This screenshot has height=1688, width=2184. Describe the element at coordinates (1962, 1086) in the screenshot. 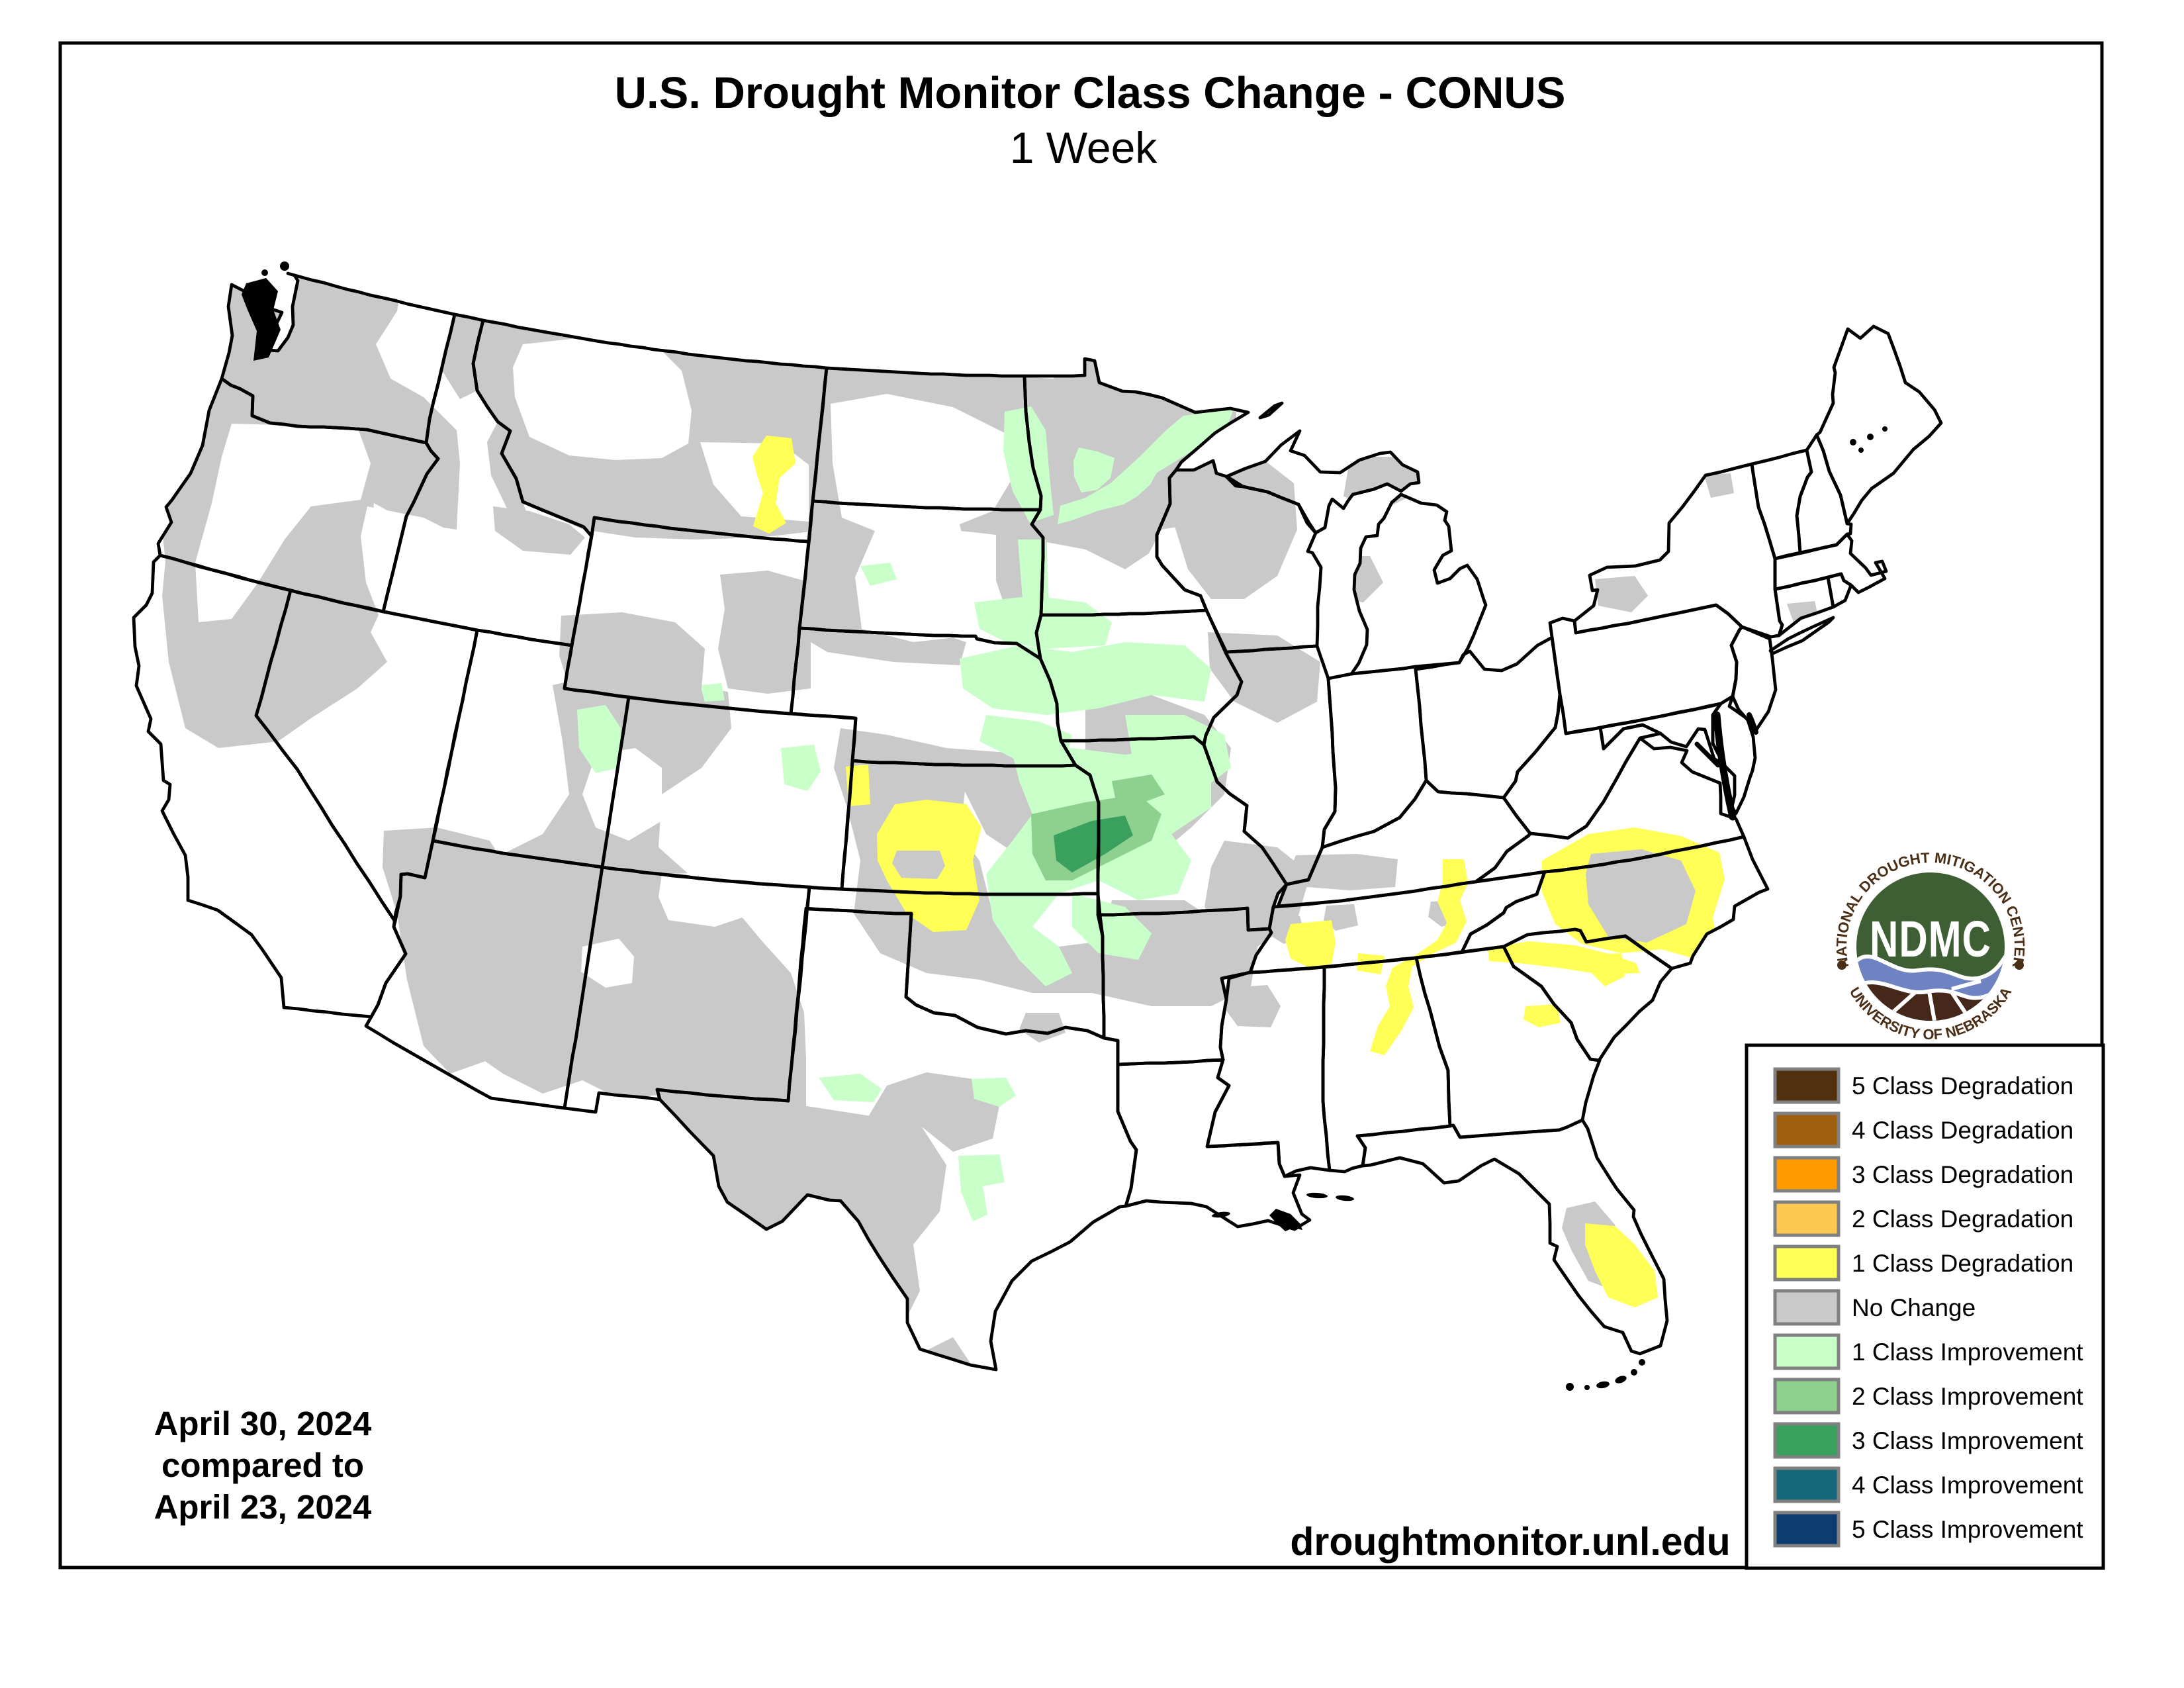

I see `svg-text: 5 Class Degradation` at that location.